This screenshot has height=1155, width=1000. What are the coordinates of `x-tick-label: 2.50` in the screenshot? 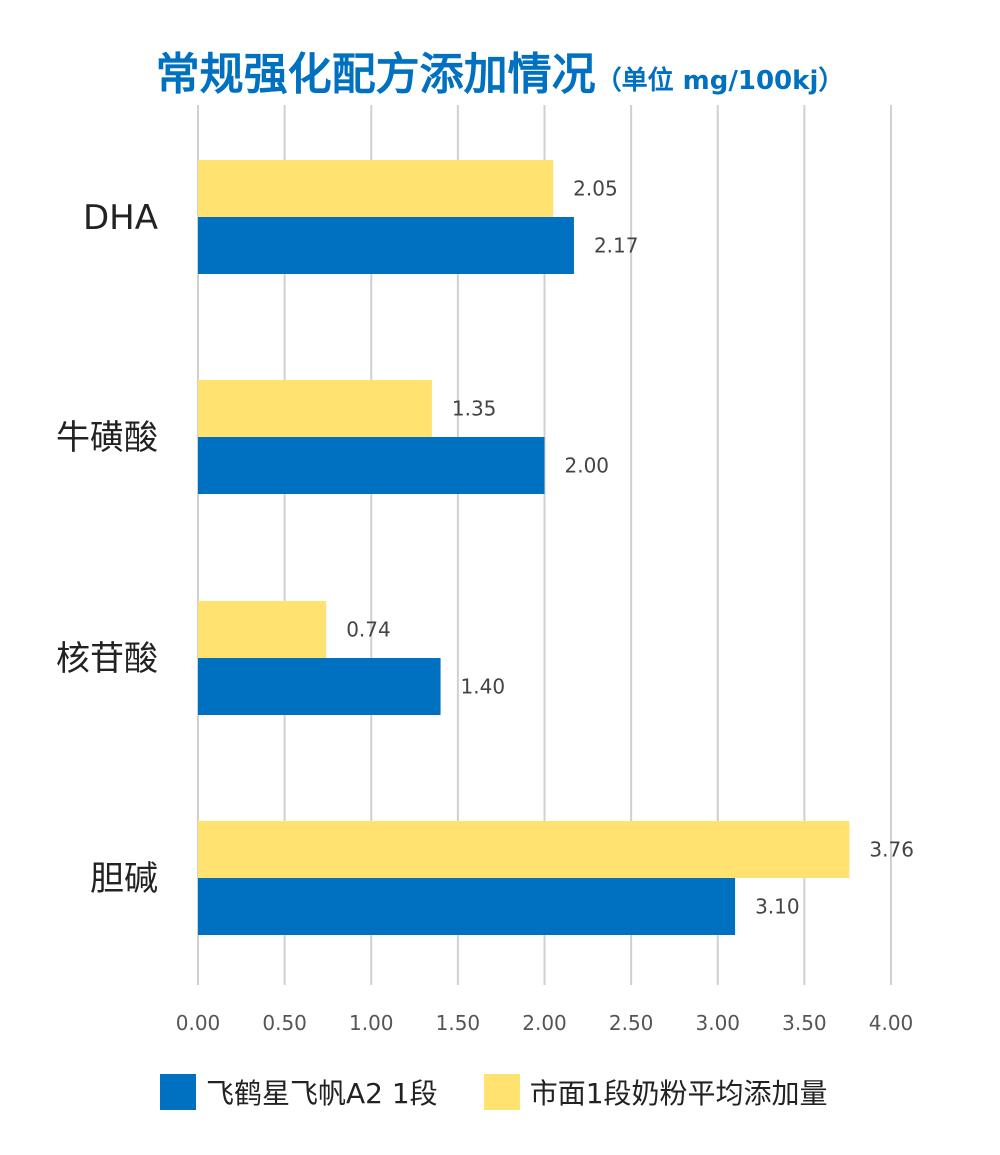 It's located at (631, 1023).